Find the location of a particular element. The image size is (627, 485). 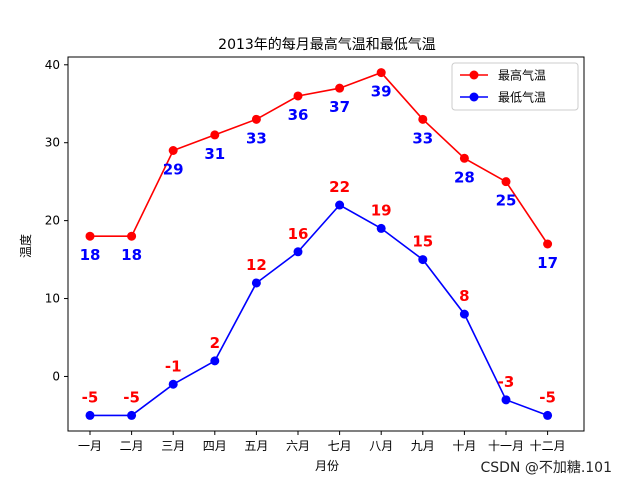

data-label: 15 is located at coordinates (422, 242).